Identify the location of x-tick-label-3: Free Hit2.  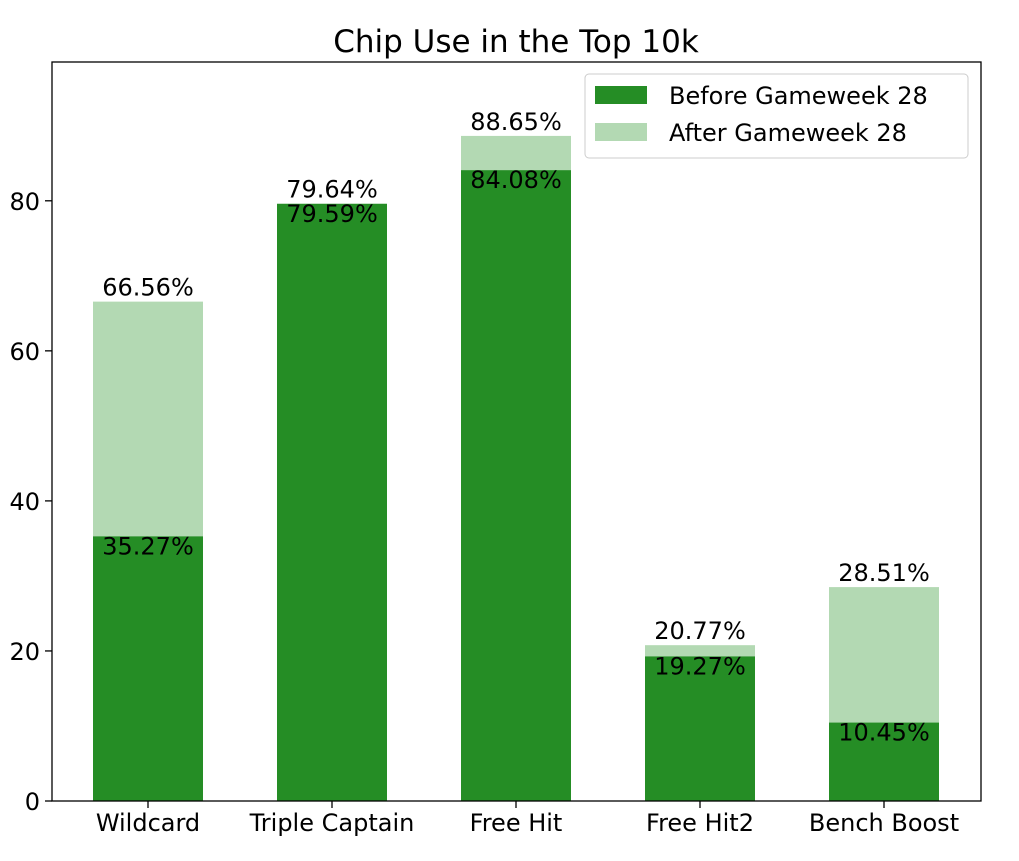
(700, 823).